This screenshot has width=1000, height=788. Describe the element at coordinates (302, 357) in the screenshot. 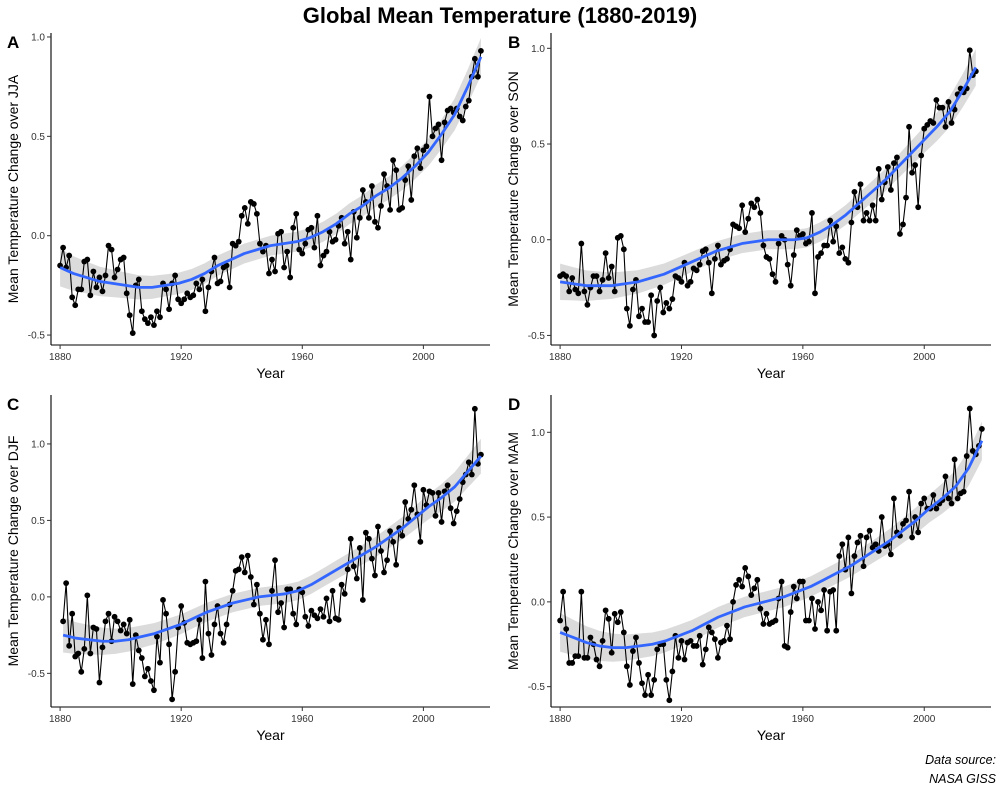

I see `panel-a-x-tick-label: 1960` at that location.